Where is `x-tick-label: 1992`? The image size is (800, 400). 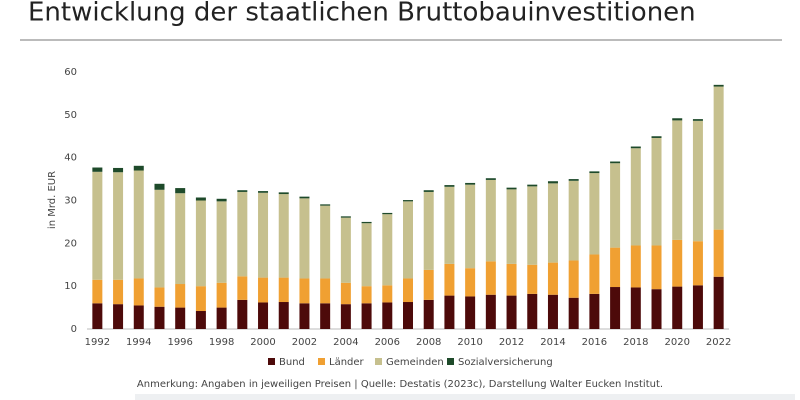
x-tick-label: 1992 is located at coordinates (97, 342).